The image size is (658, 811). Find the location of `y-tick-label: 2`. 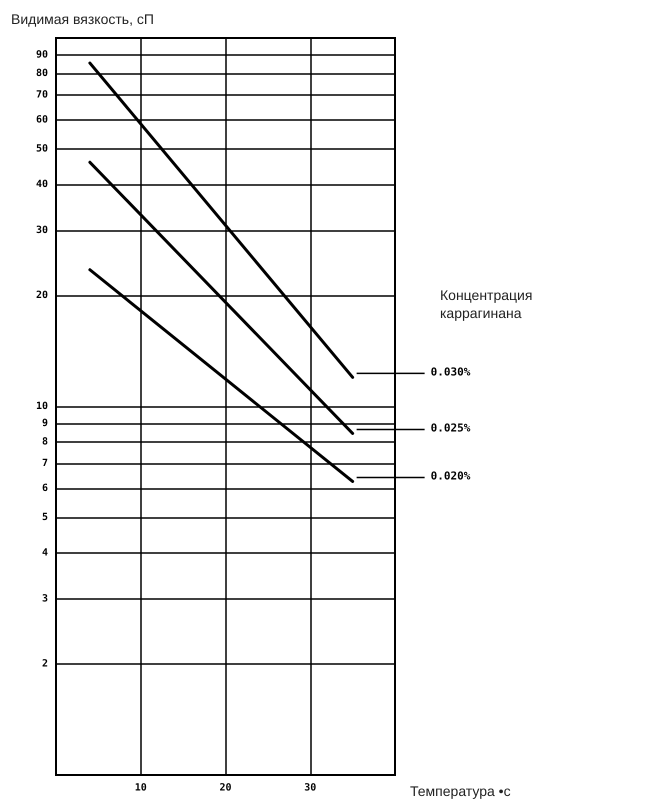

y-tick-label: 2 is located at coordinates (45, 664).